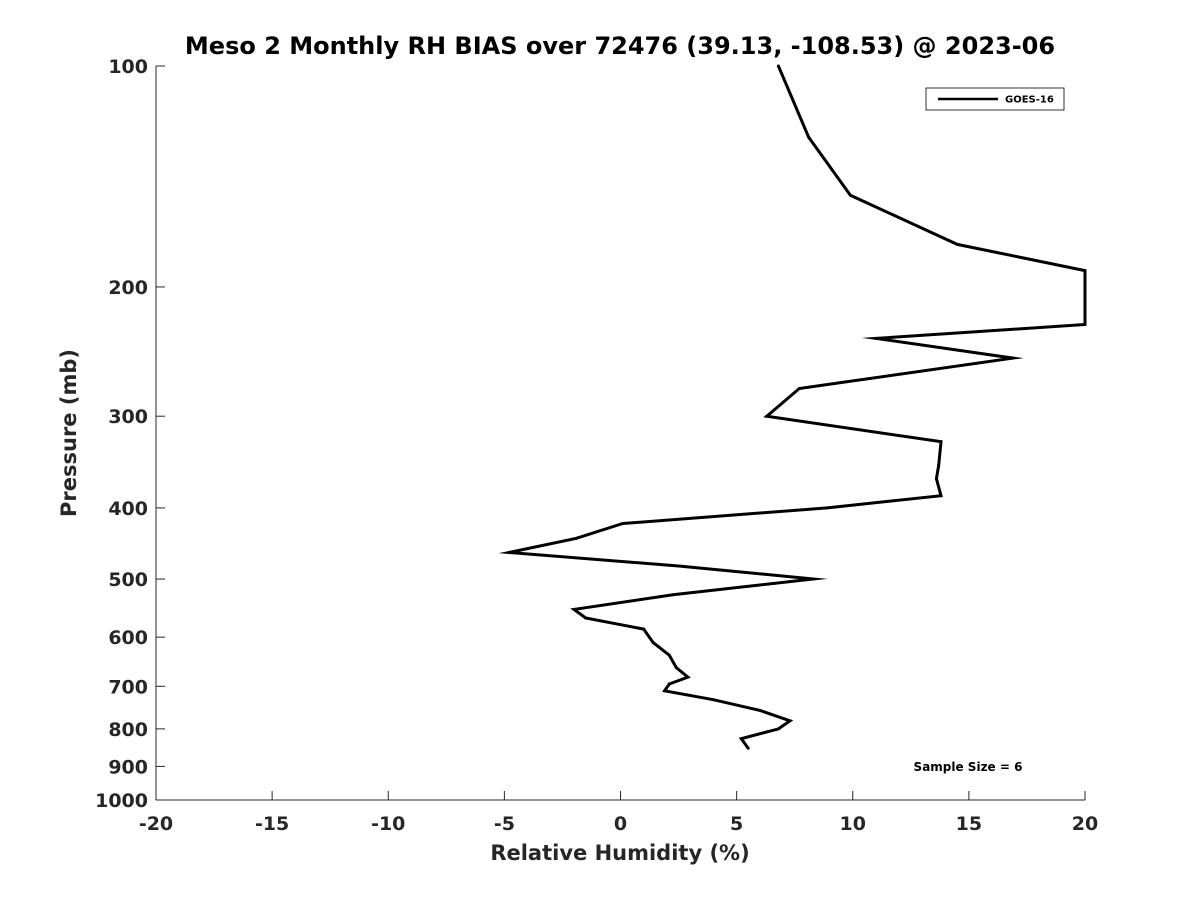 The height and width of the screenshot is (900, 1200). What do you see at coordinates (128, 580) in the screenshot?
I see `y-tick-label: 500` at bounding box center [128, 580].